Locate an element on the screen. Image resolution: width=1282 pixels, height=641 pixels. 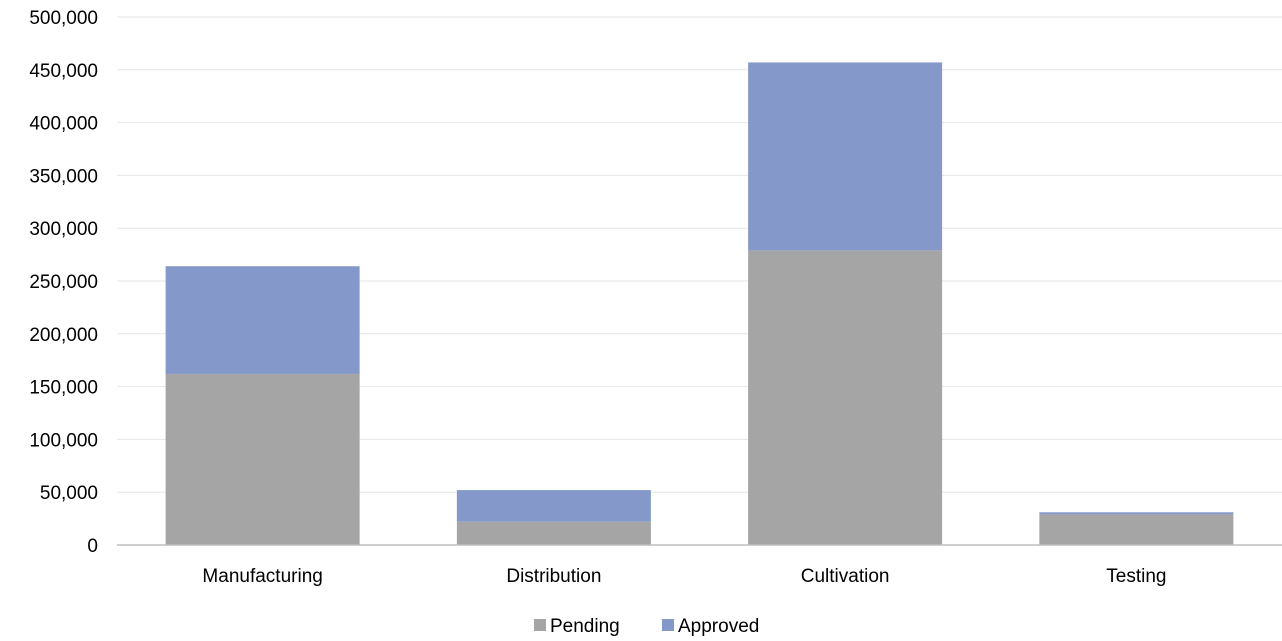
y-tick-label: 250,000 is located at coordinates (63, 282).